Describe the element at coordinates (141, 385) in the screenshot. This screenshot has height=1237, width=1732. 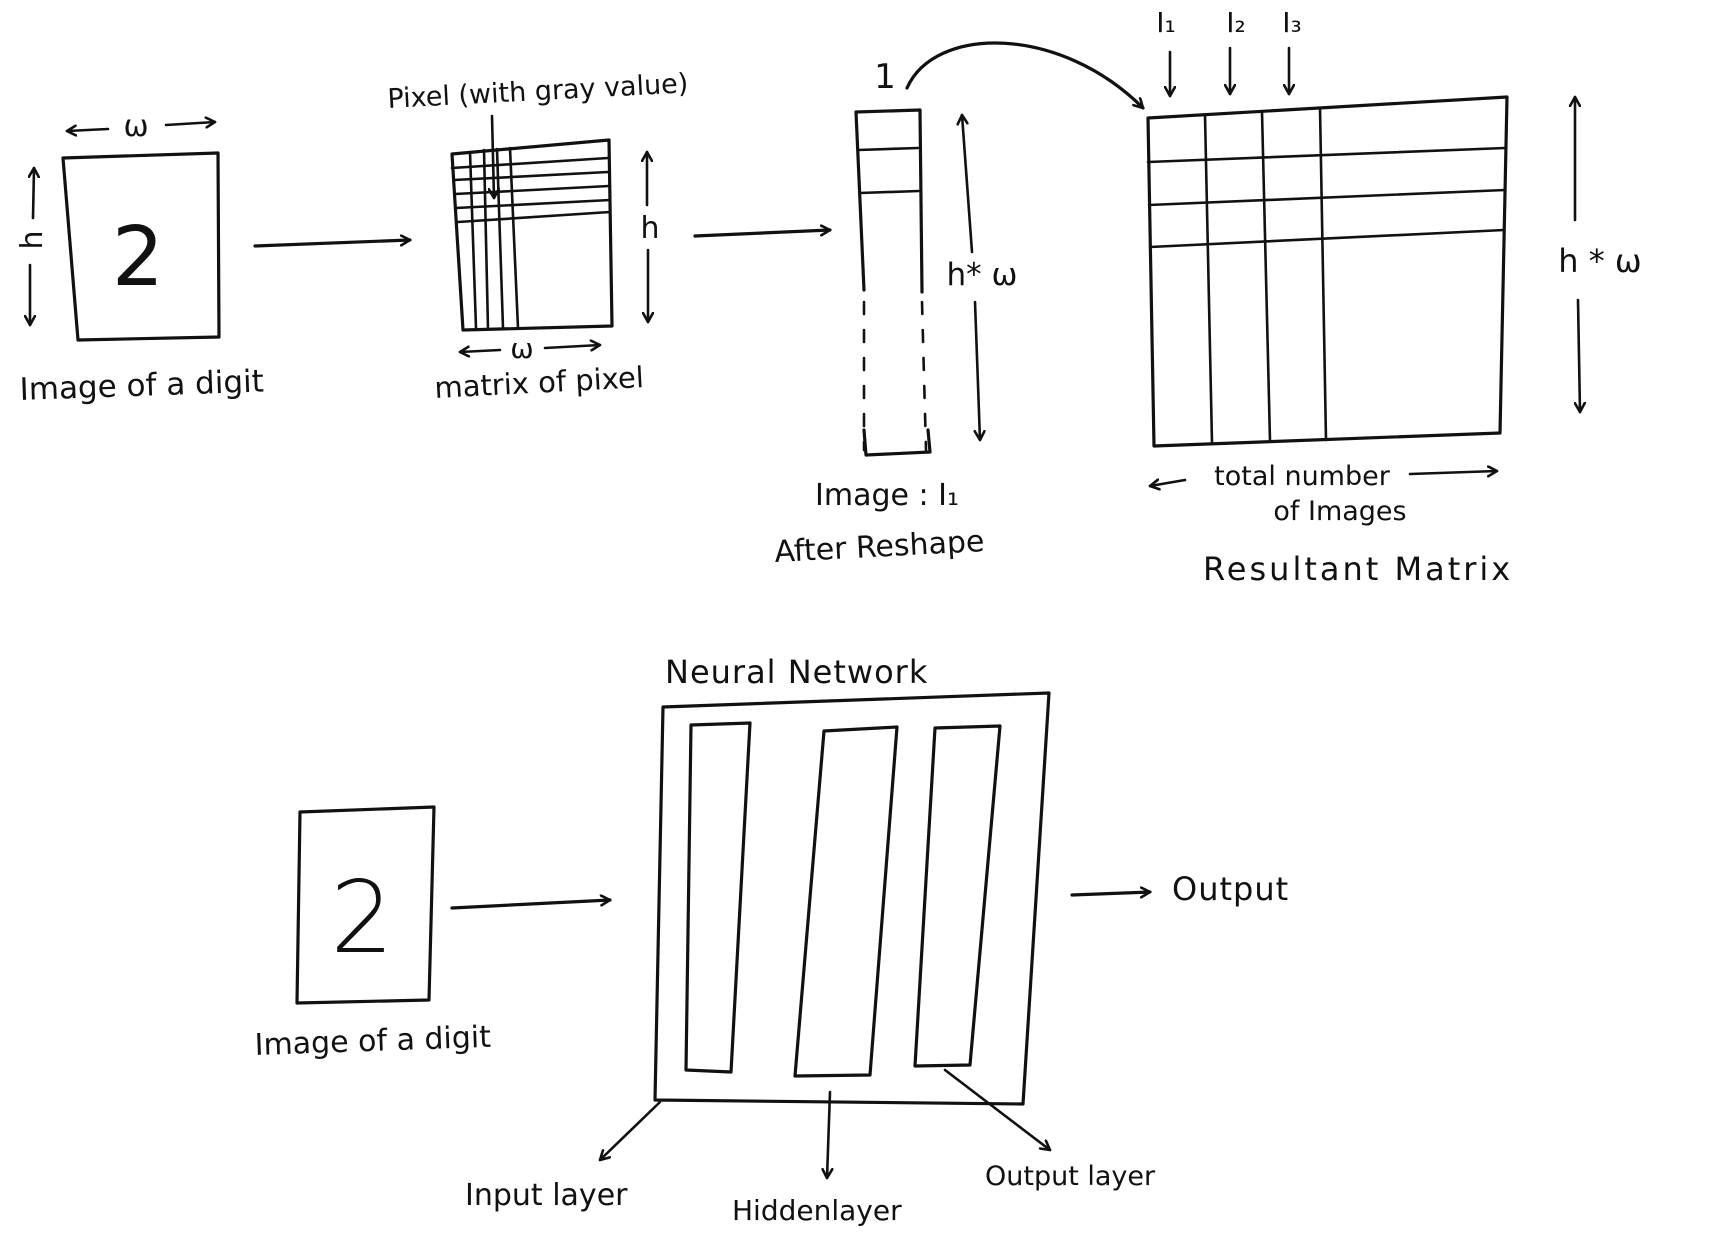
I see `digit-image-caption: Image of a digit` at that location.